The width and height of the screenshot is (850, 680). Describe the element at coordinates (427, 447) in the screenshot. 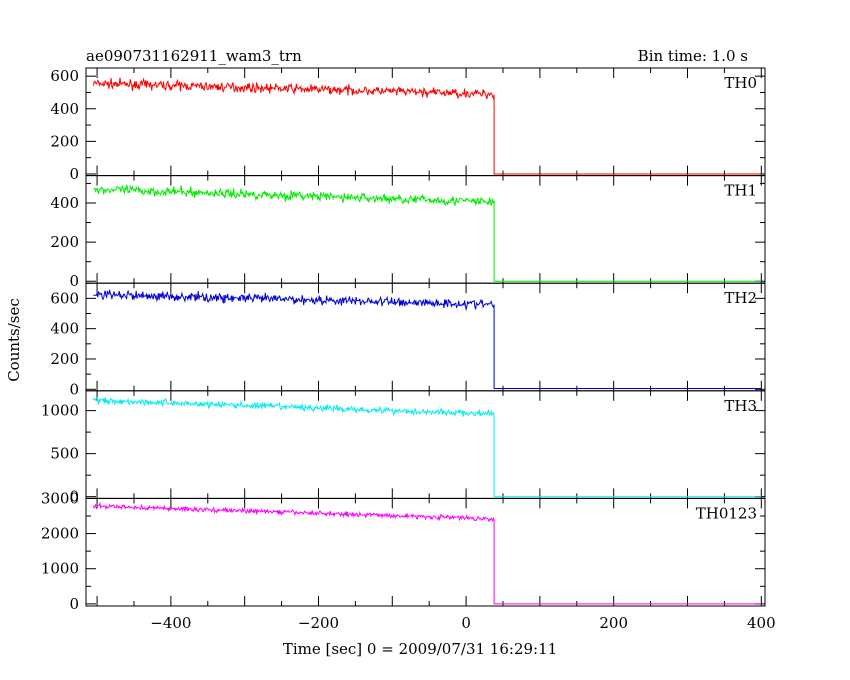

I see `series-line-th3` at that location.